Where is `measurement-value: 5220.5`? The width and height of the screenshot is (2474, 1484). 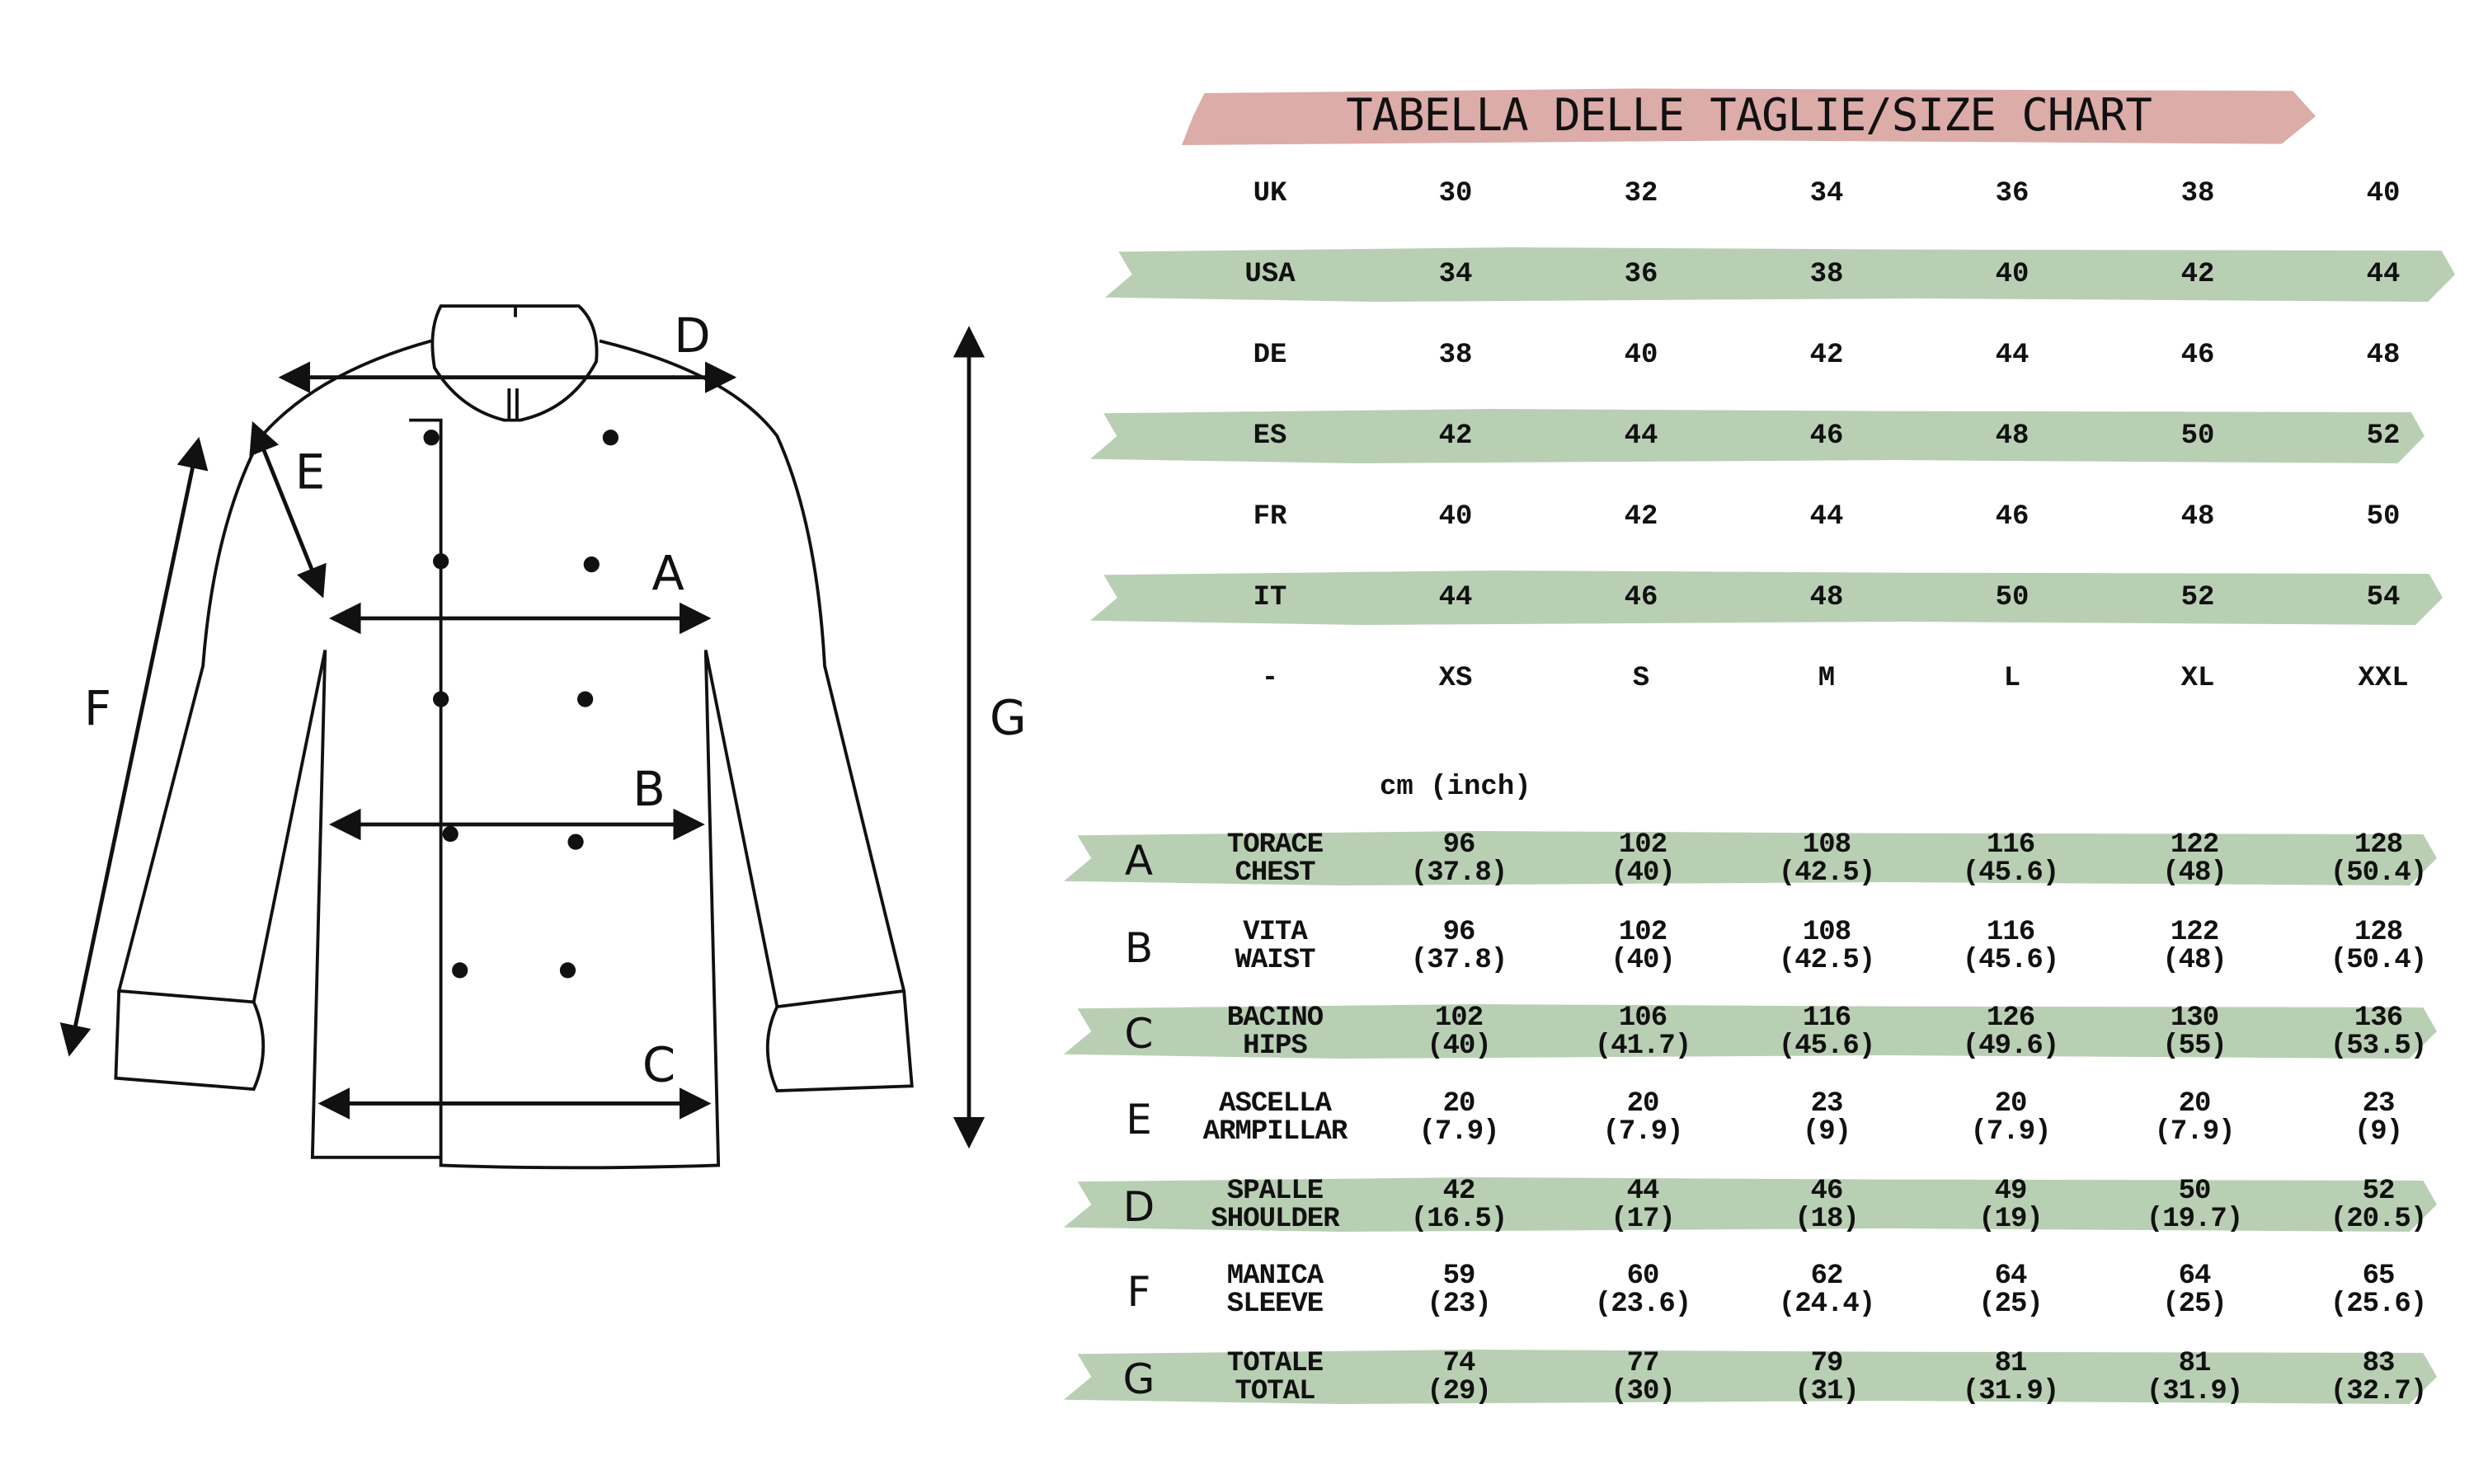
measurement-value: 5220.5 is located at coordinates (2378, 1205).